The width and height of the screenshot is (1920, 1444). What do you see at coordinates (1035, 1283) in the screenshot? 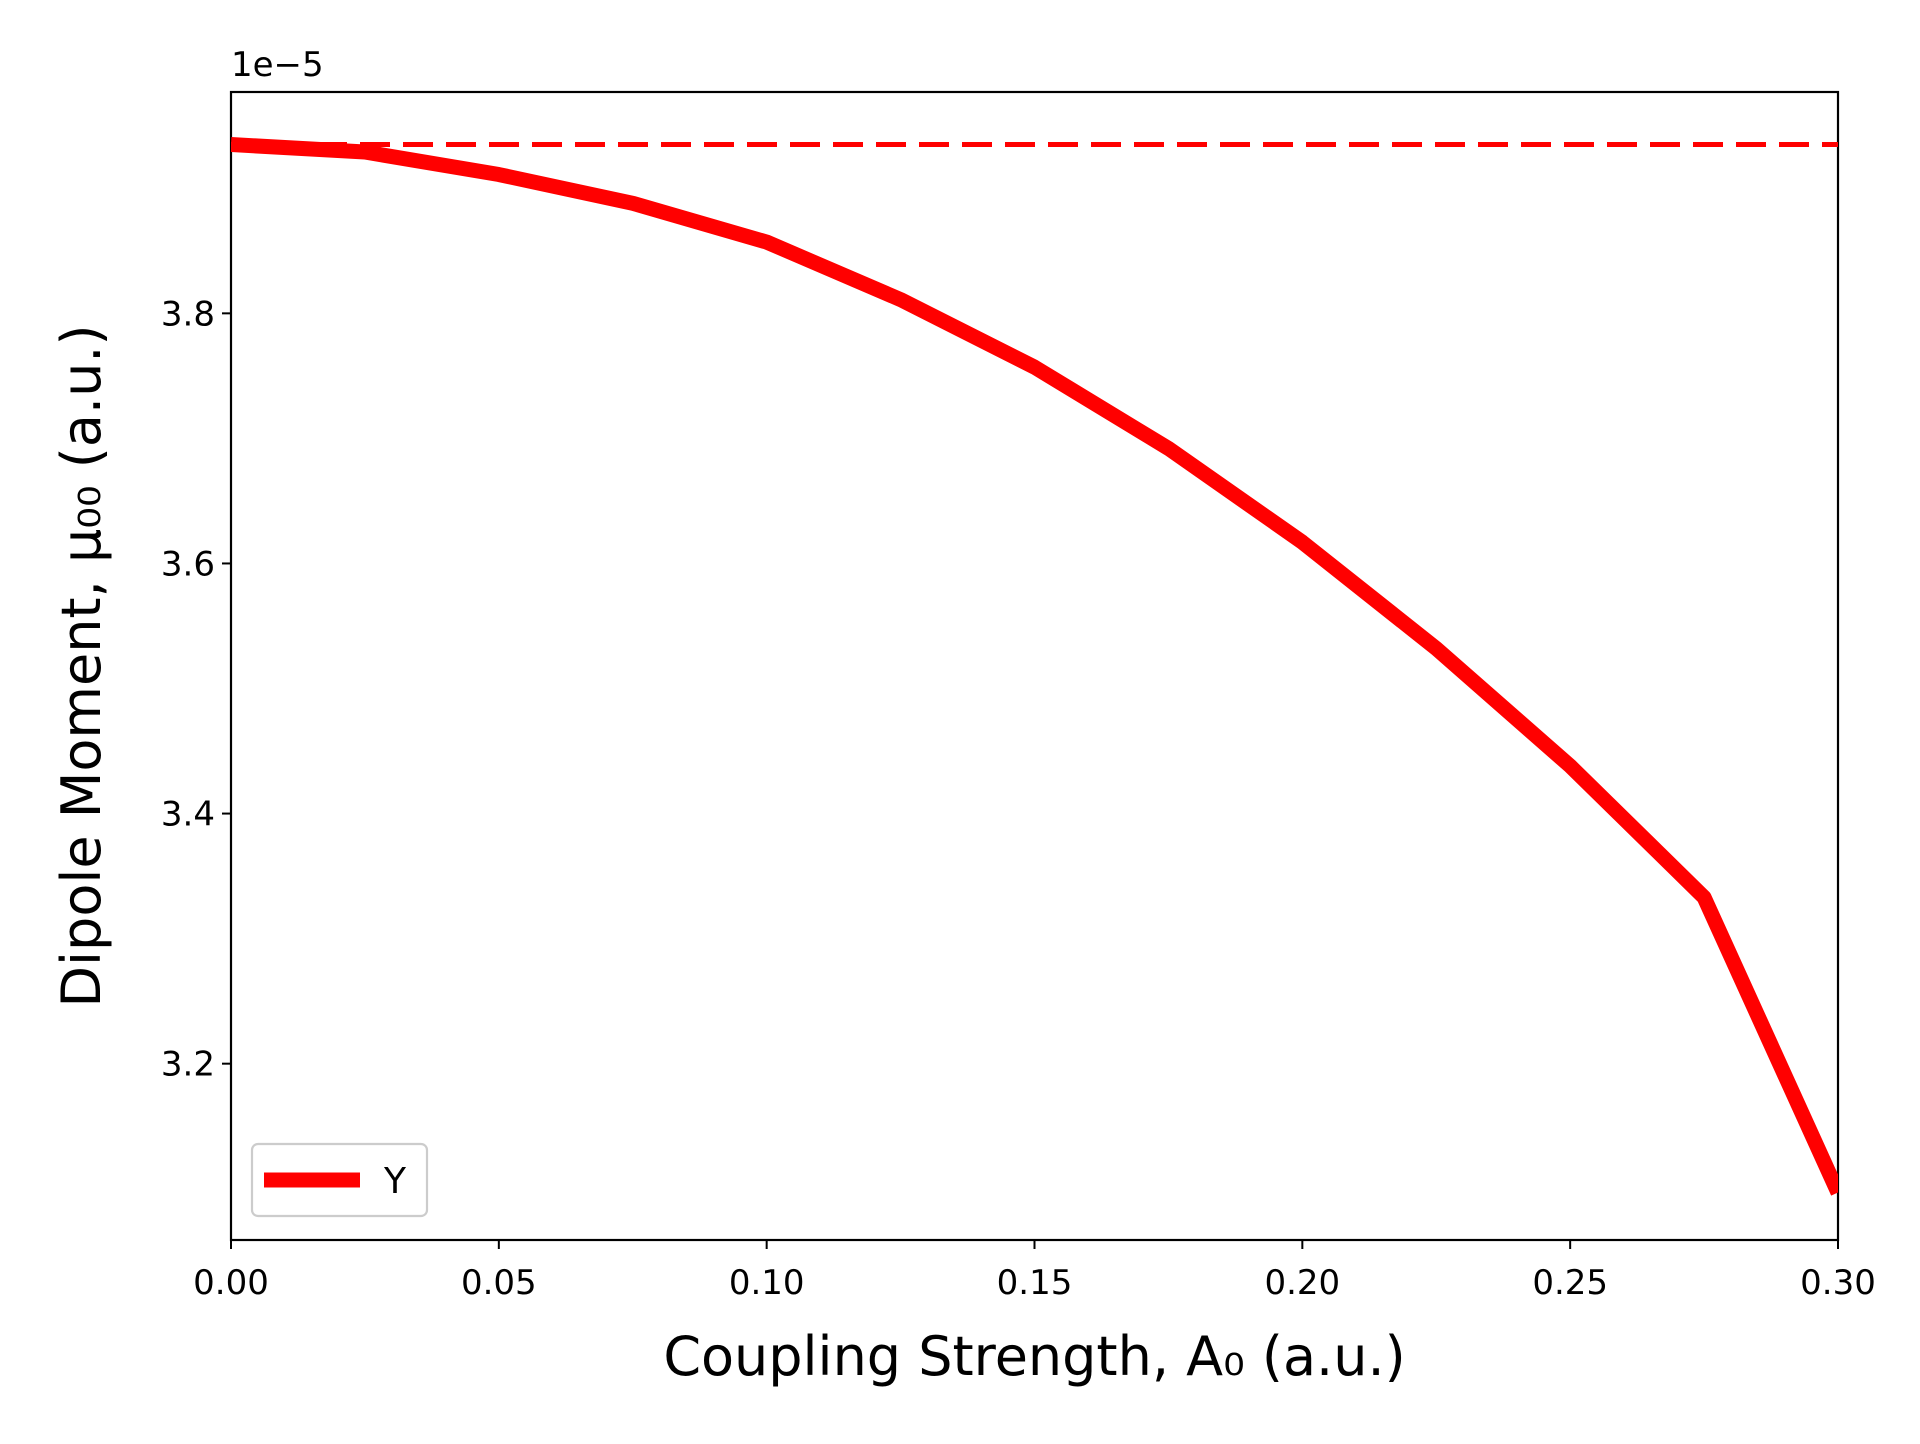
I see `x-tick-label: 0.15` at bounding box center [1035, 1283].